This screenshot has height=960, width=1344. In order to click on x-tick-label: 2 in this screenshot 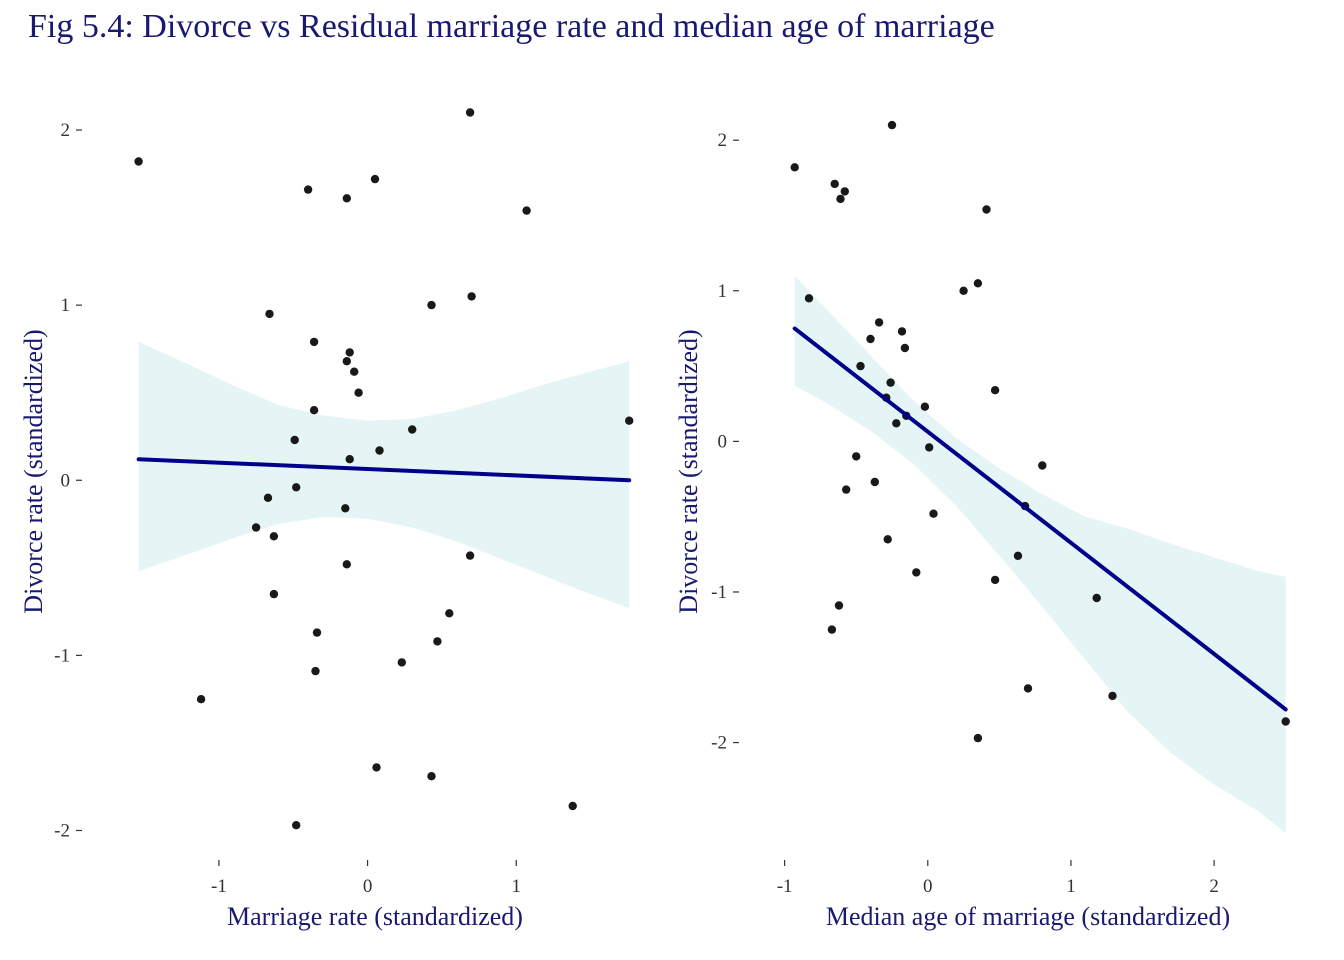, I will do `click(1214, 886)`.